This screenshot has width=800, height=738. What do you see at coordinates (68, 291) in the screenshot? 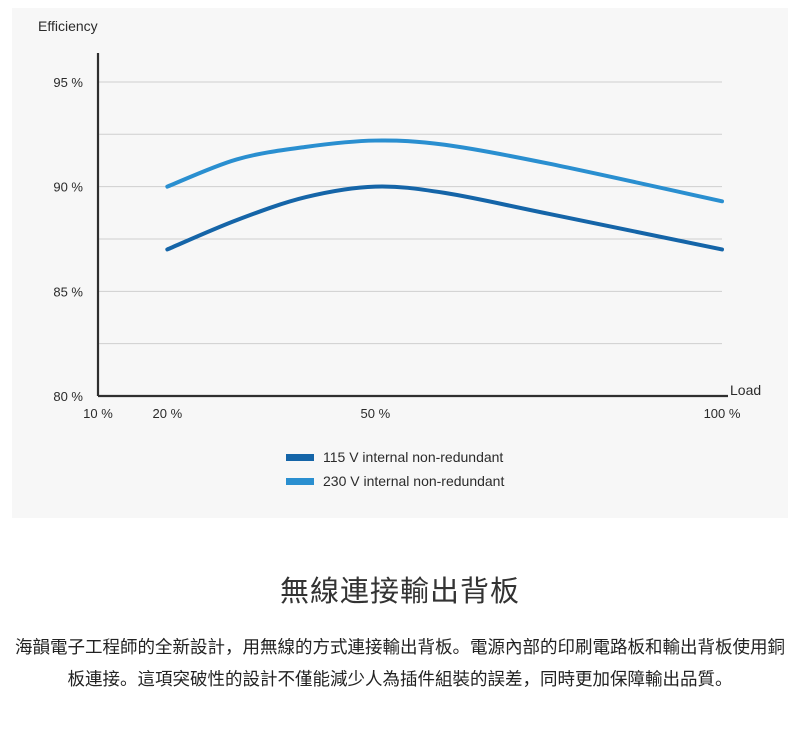
I see `y-tick-label: 85 %` at bounding box center [68, 291].